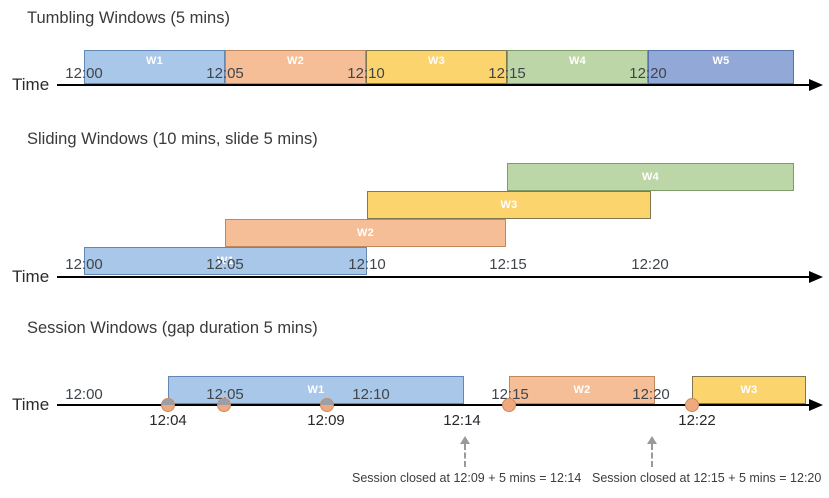 The width and height of the screenshot is (829, 498). What do you see at coordinates (31, 404) in the screenshot?
I see `session-time-axis-label: Time` at bounding box center [31, 404].